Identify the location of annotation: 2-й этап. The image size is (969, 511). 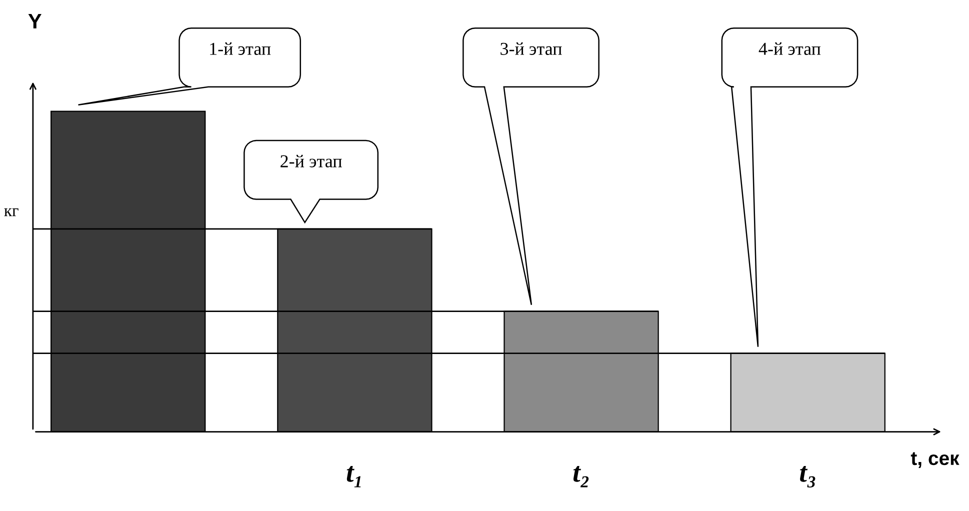
(311, 161).